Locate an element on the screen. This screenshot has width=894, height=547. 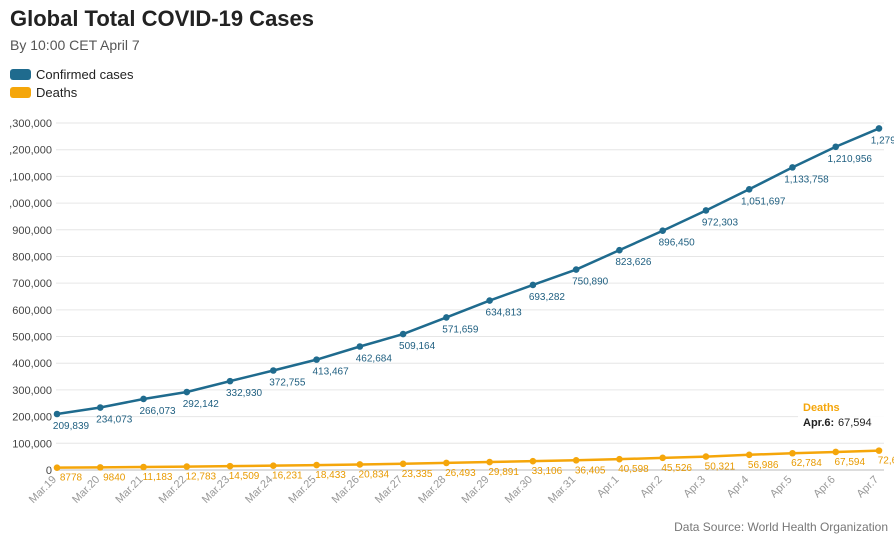
confirmed-data-label: 823,626 is located at coordinates (633, 262).